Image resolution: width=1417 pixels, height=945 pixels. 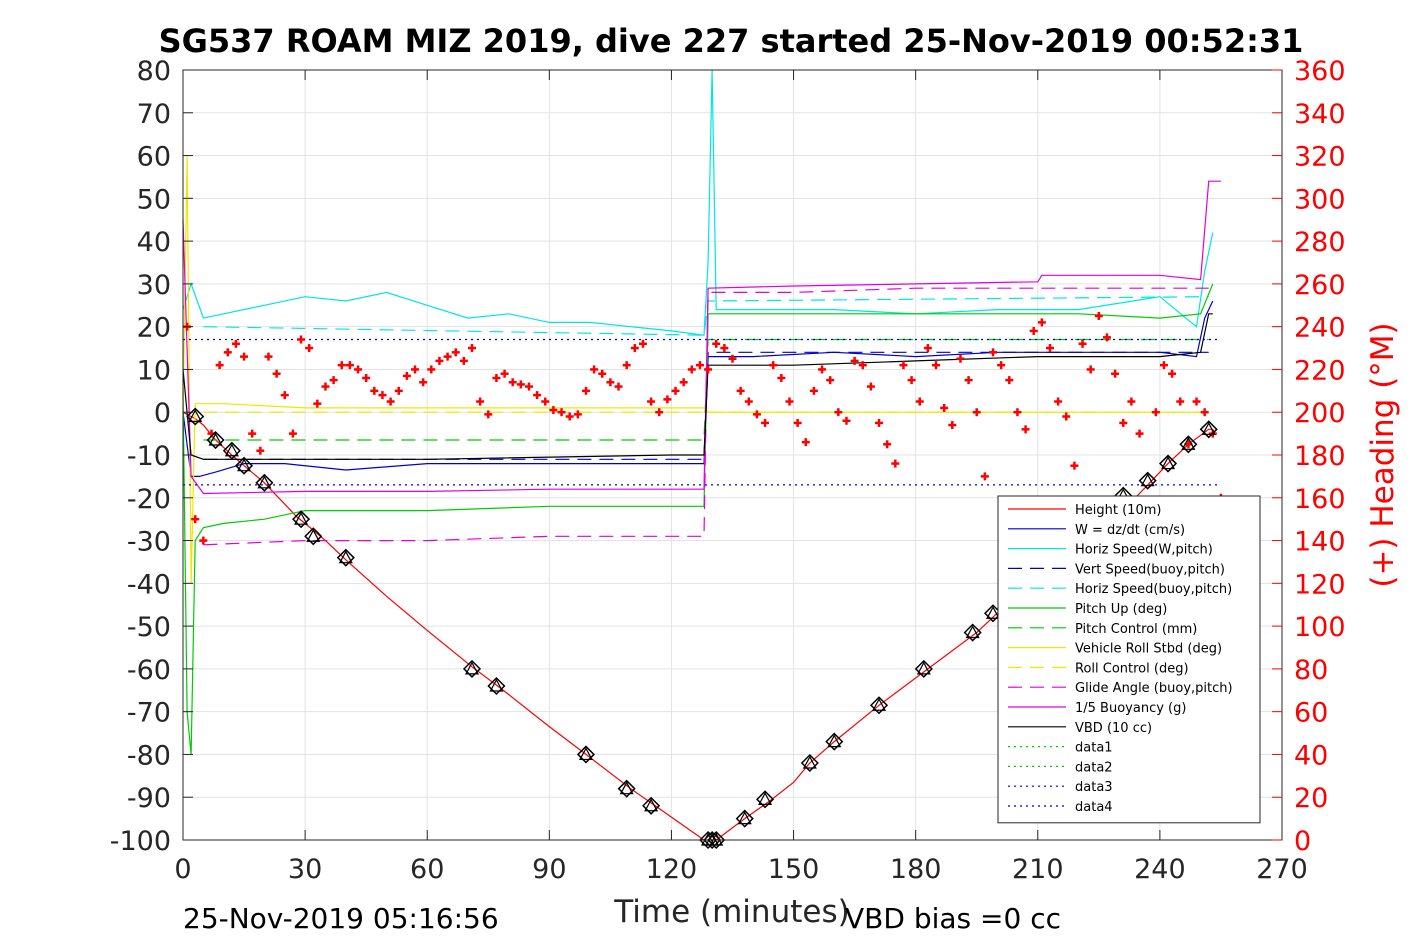 I want to click on x-tick-label: 240, so click(x=1160, y=869).